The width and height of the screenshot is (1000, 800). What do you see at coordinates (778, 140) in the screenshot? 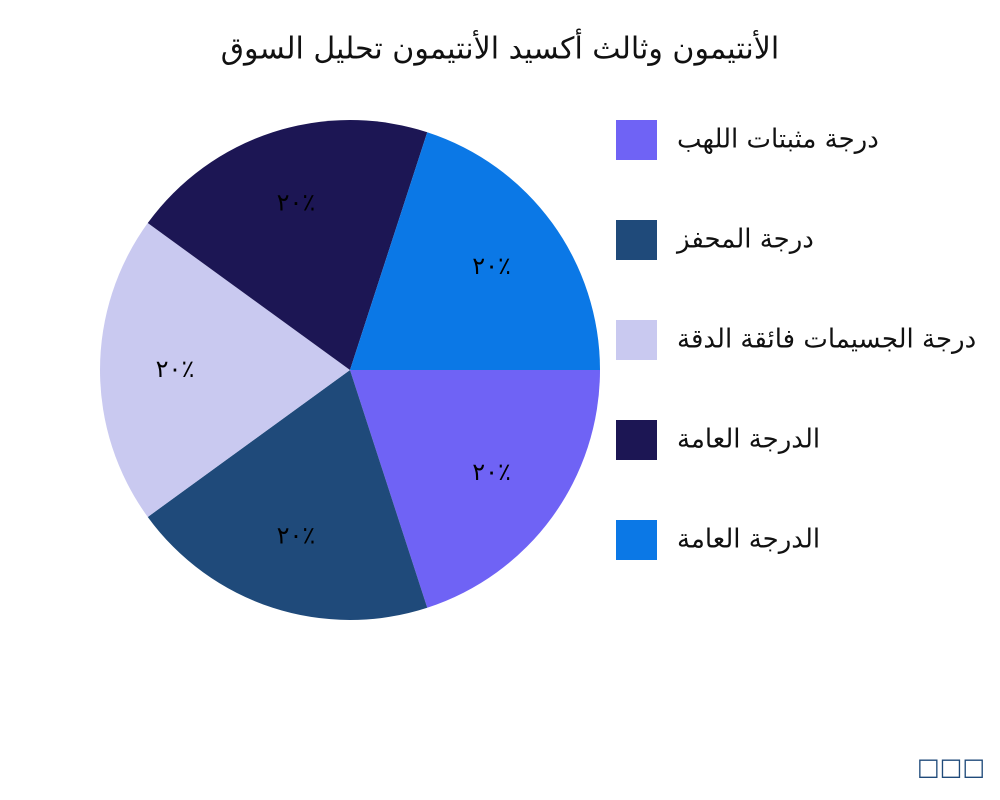
I see `legend-label: درجة مثبتات اللهب` at bounding box center [778, 140].